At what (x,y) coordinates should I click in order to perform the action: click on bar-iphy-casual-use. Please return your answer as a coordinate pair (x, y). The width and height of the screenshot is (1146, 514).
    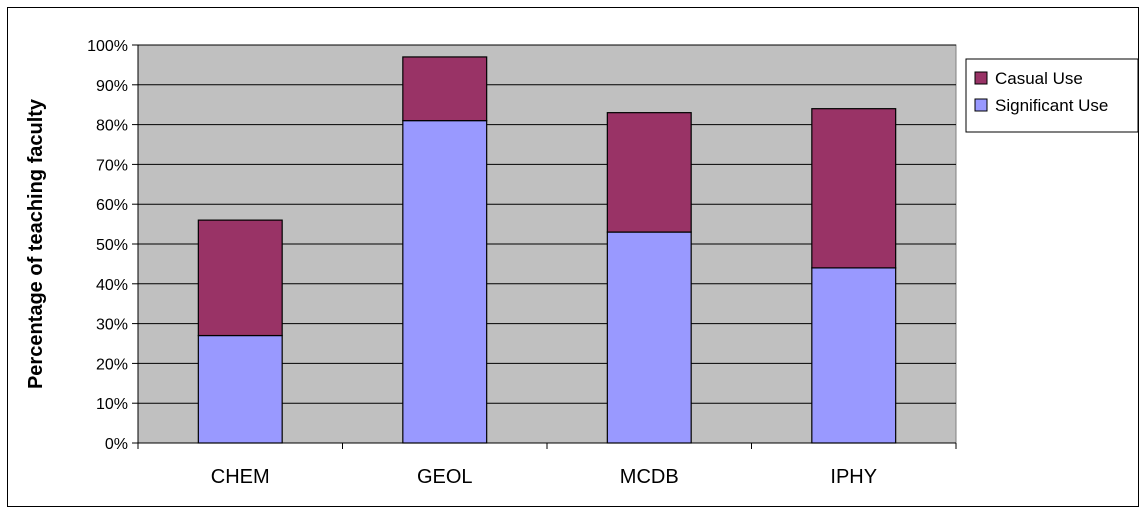
    Looking at the image, I should click on (854, 188).